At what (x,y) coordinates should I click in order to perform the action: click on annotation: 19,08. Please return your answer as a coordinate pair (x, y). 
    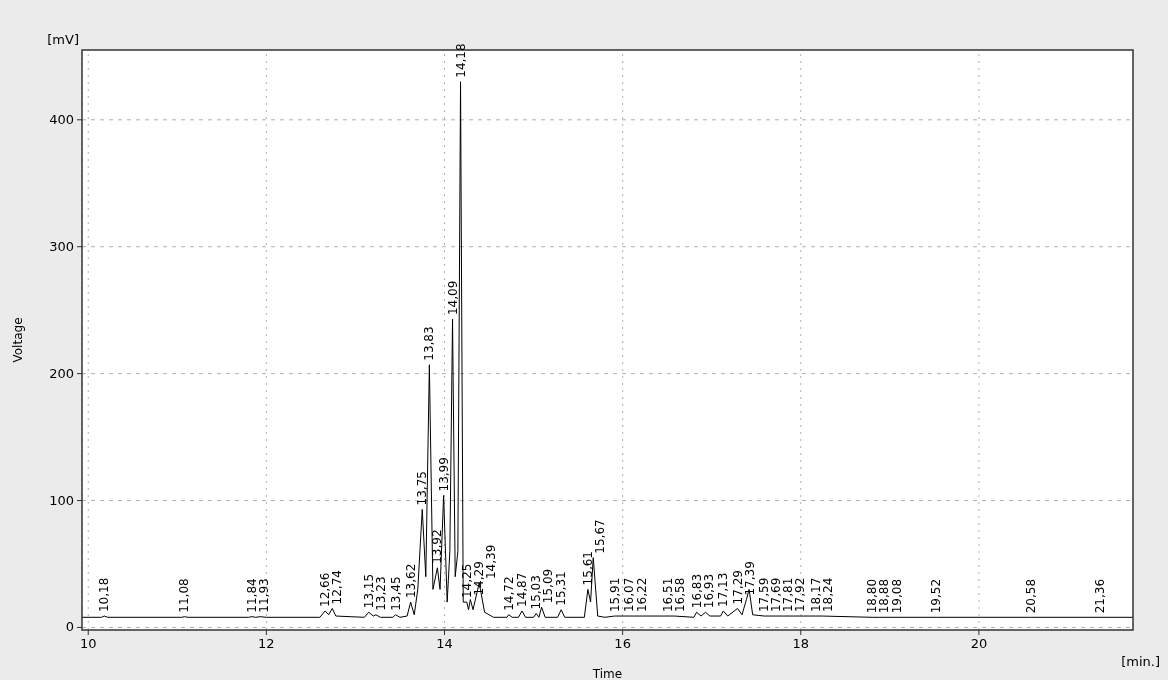
    Looking at the image, I should click on (896, 596).